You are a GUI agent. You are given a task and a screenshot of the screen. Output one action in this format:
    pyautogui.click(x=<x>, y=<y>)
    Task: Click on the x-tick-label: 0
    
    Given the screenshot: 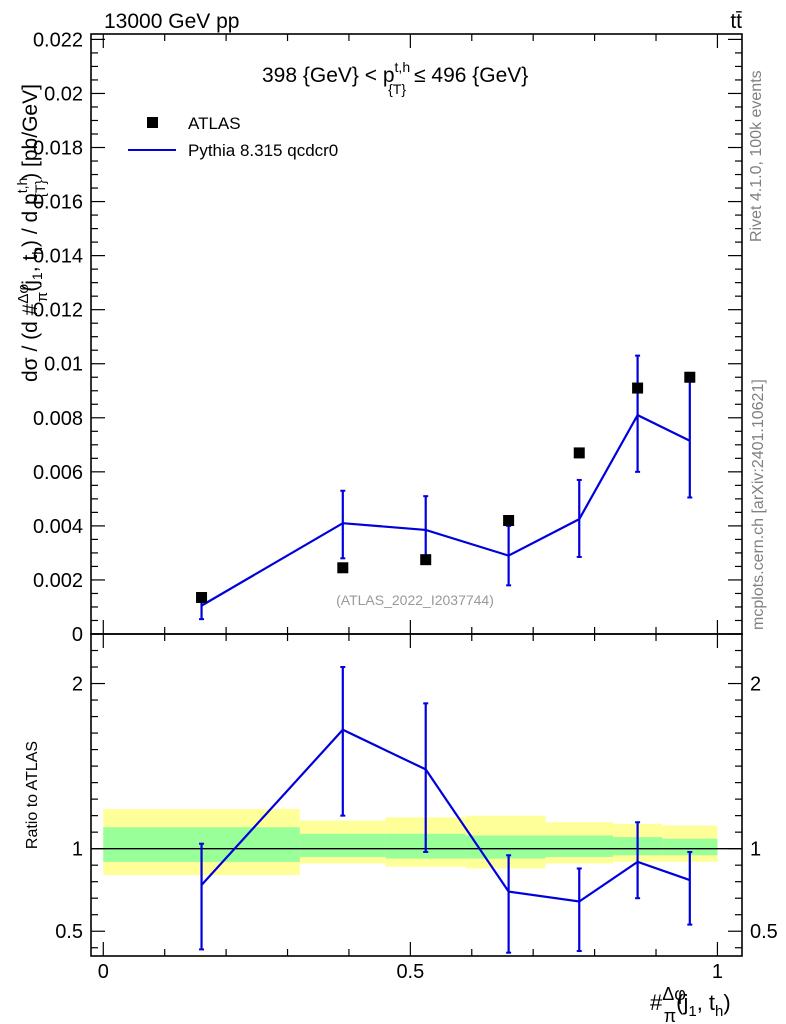 What is the action you would take?
    pyautogui.click(x=103, y=972)
    